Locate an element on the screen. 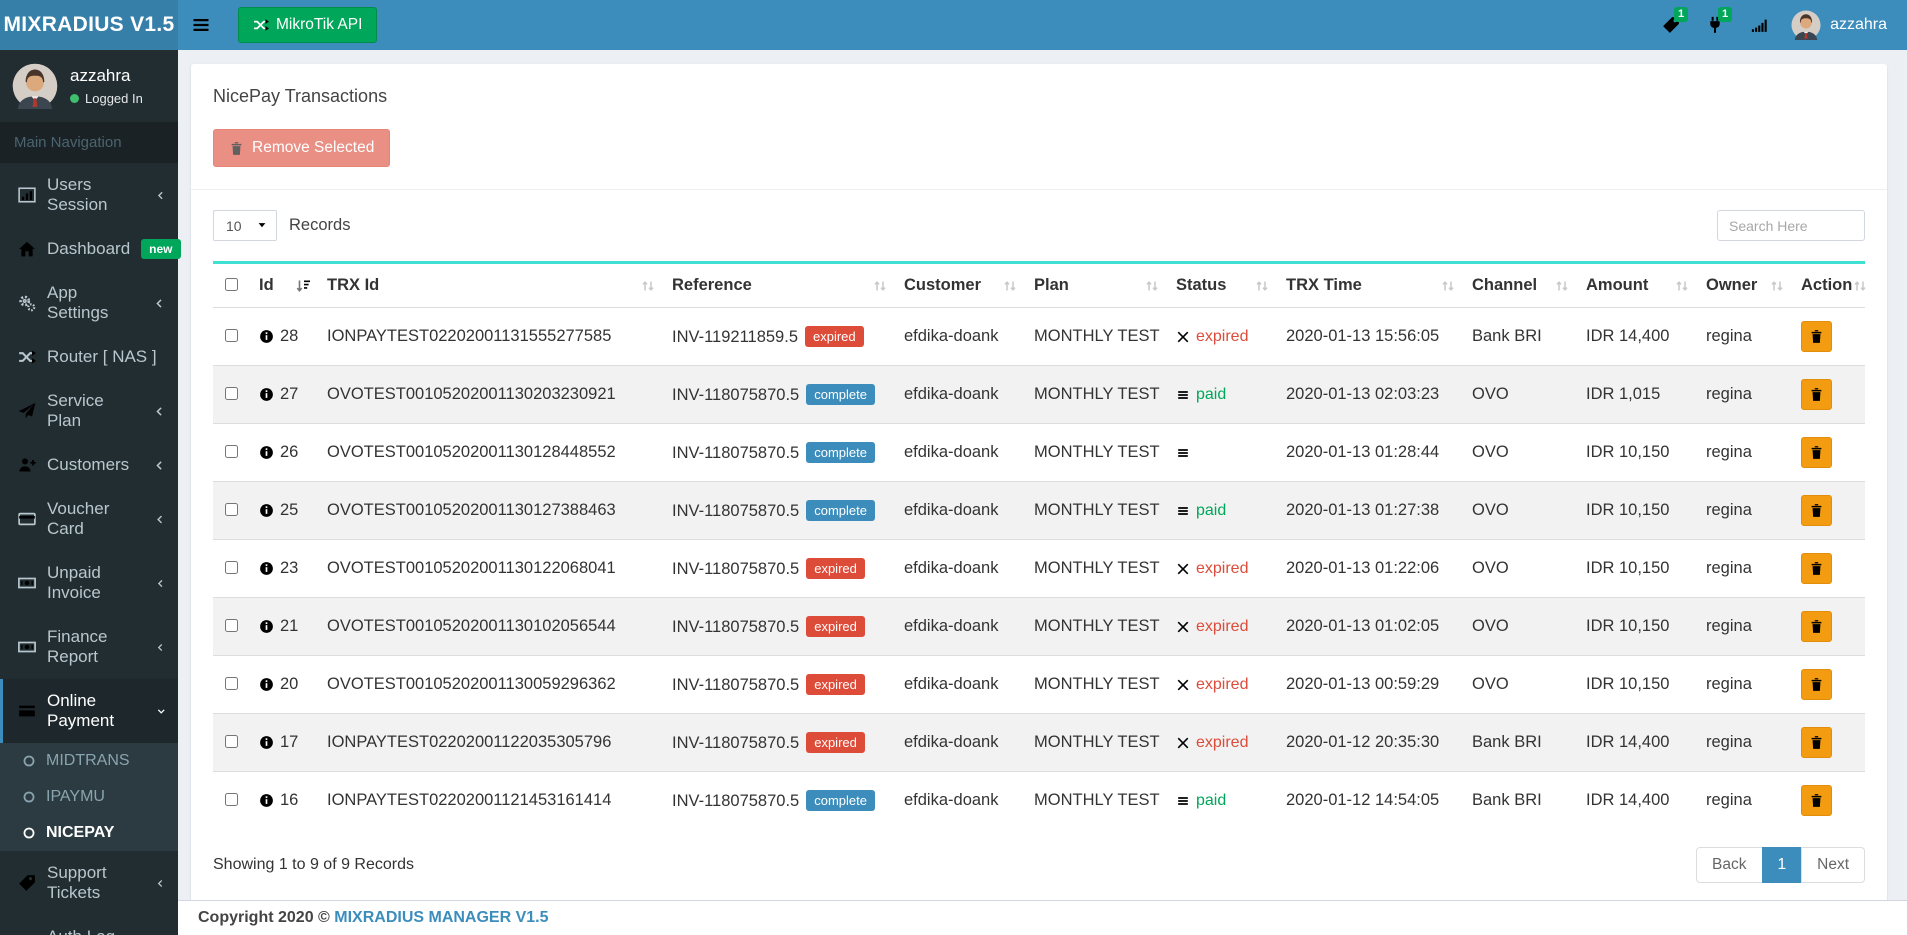  column-header-amount: Amount is located at coordinates (1638, 286).